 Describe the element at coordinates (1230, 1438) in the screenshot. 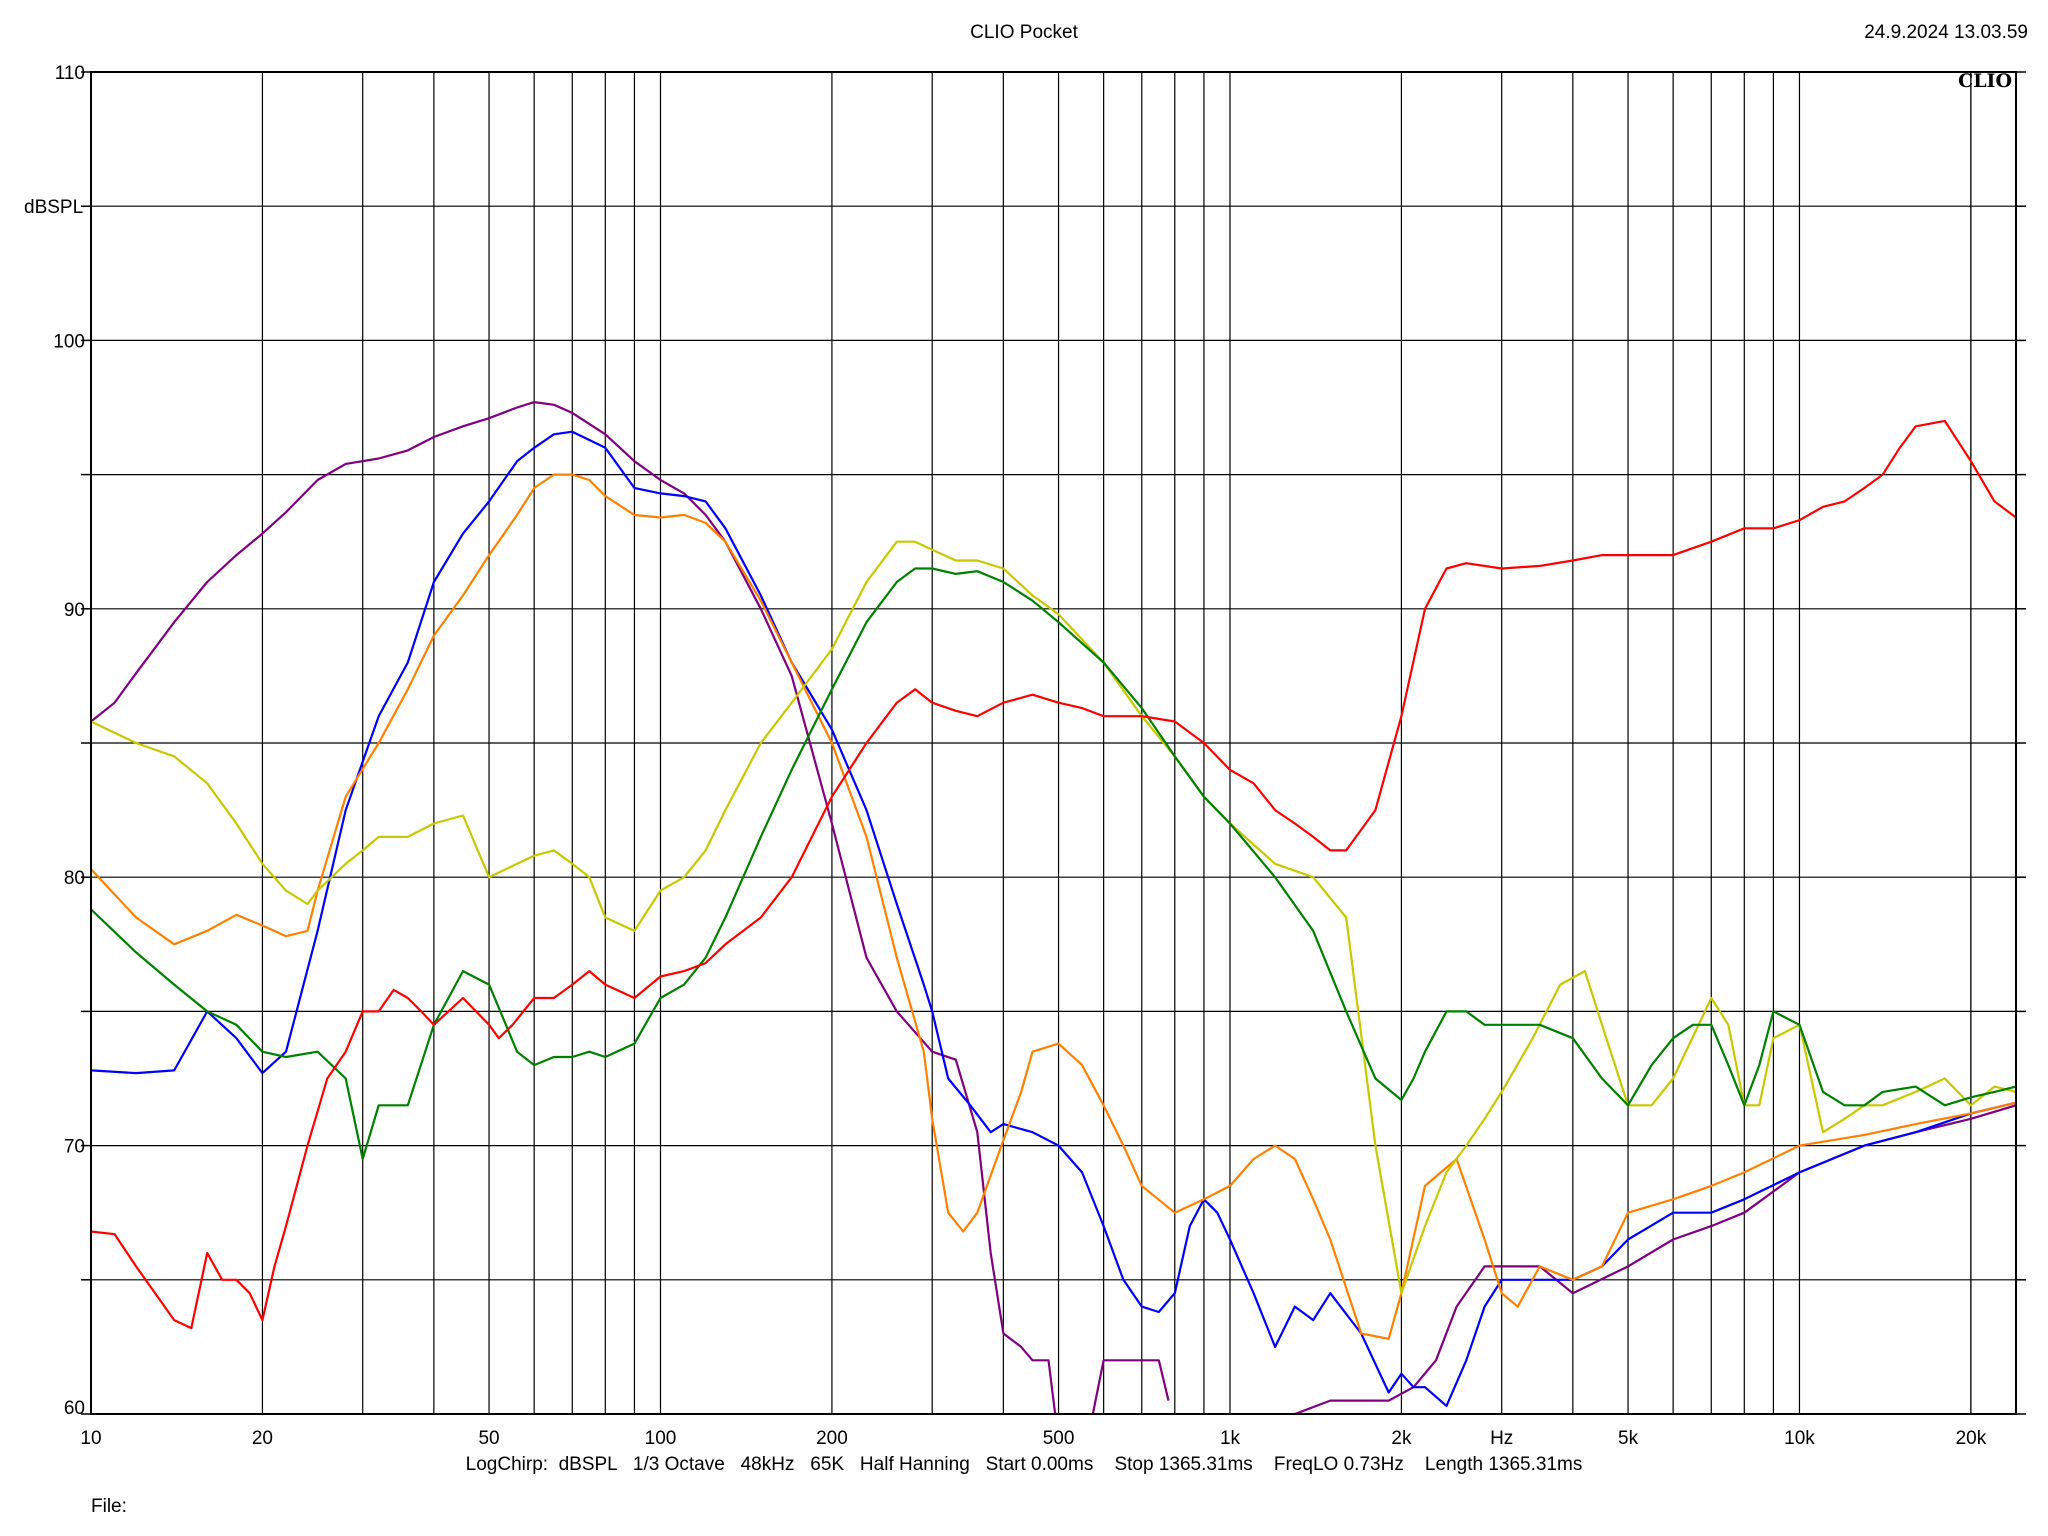

I see `x-tick-label: 1k` at that location.